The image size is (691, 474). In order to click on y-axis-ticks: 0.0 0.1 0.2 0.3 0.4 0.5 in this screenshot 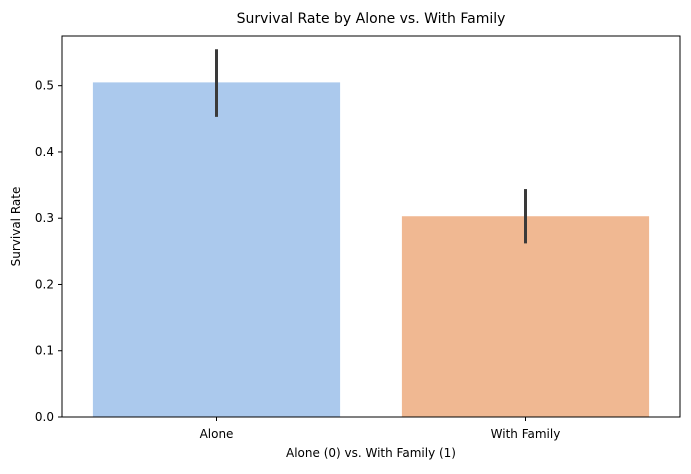, I will do `click(48, 251)`.